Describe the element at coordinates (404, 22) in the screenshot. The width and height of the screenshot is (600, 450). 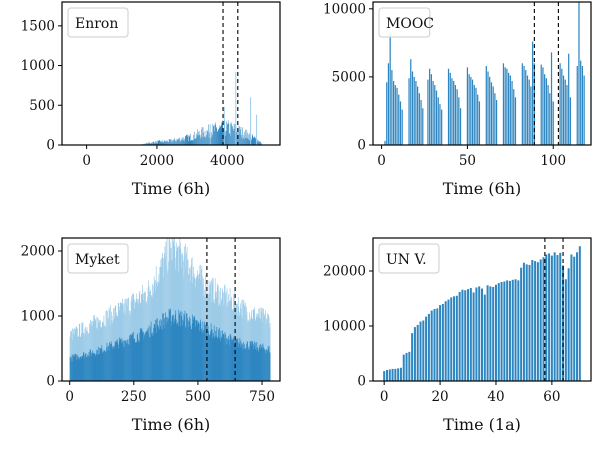
I see `legend-box` at that location.